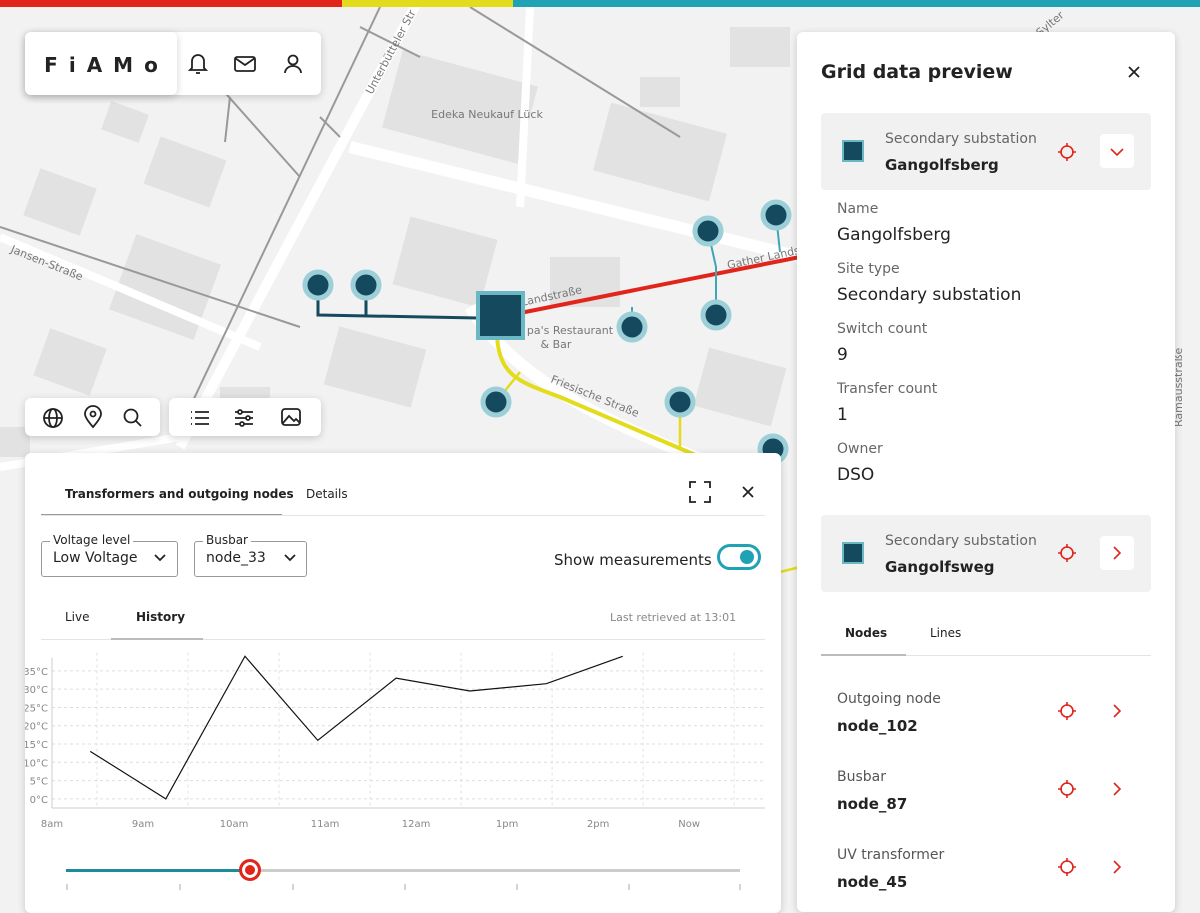 This screenshot has width=1200, height=913. Describe the element at coordinates (77, 617) in the screenshot. I see `subtab: Live` at that location.